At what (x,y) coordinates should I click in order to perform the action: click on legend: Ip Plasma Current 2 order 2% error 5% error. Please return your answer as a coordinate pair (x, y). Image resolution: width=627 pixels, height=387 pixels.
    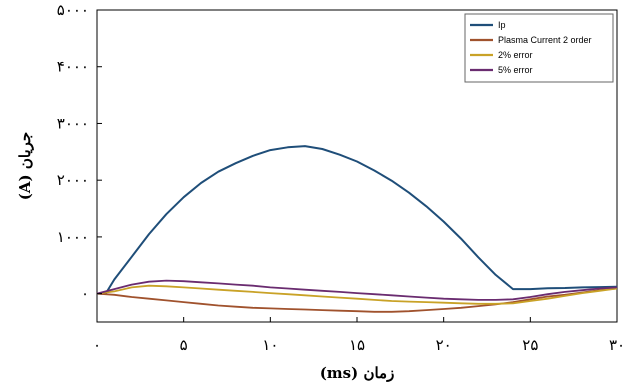
    Looking at the image, I should click on (539, 48).